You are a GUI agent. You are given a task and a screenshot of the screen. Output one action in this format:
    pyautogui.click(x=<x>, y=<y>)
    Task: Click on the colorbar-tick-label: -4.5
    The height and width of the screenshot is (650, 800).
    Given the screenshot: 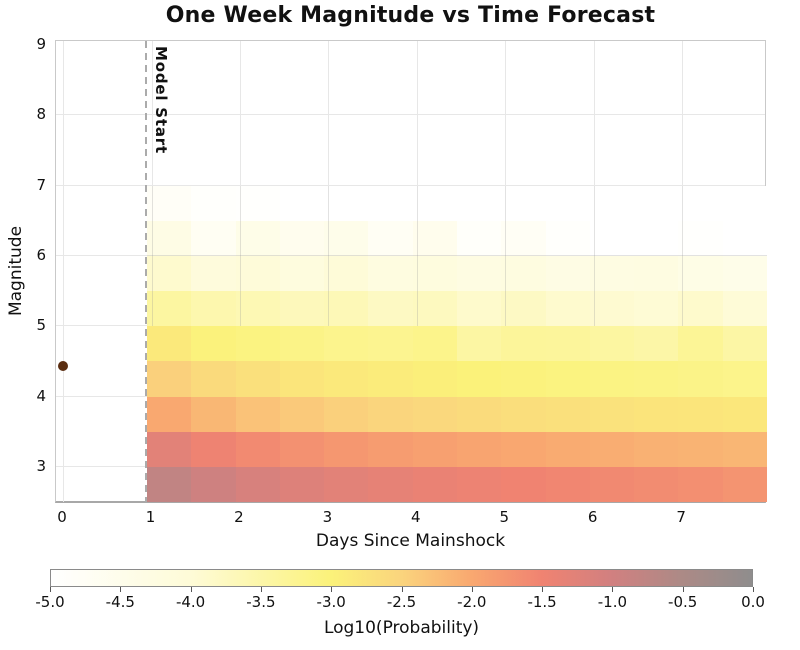 What is the action you would take?
    pyautogui.click(x=120, y=602)
    